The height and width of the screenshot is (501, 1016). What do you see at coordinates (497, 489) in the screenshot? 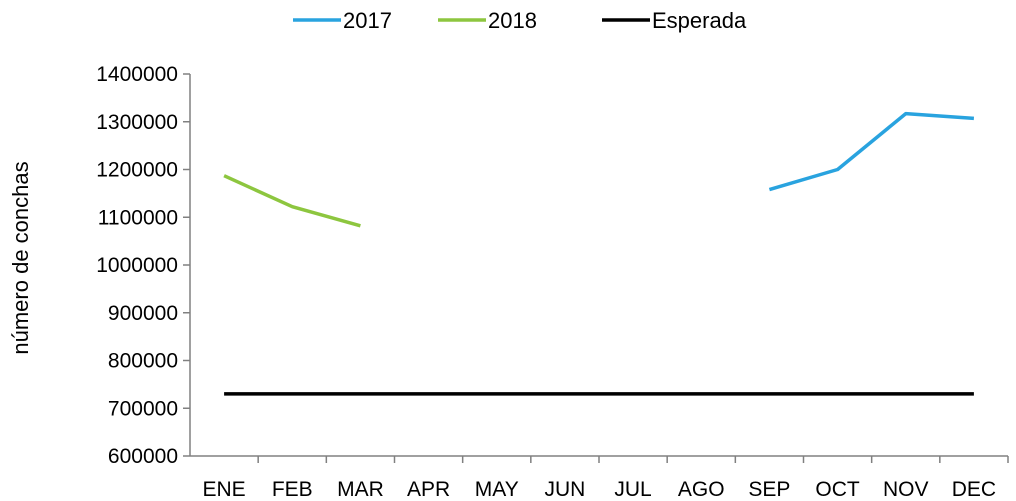
I see `x-tick-label: MAY` at bounding box center [497, 489].